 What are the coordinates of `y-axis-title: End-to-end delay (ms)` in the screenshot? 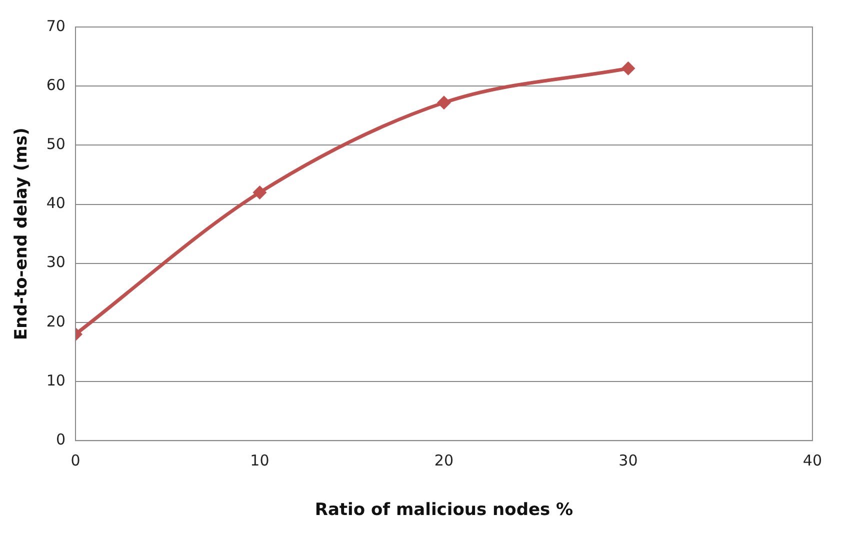 It's located at (22, 234).